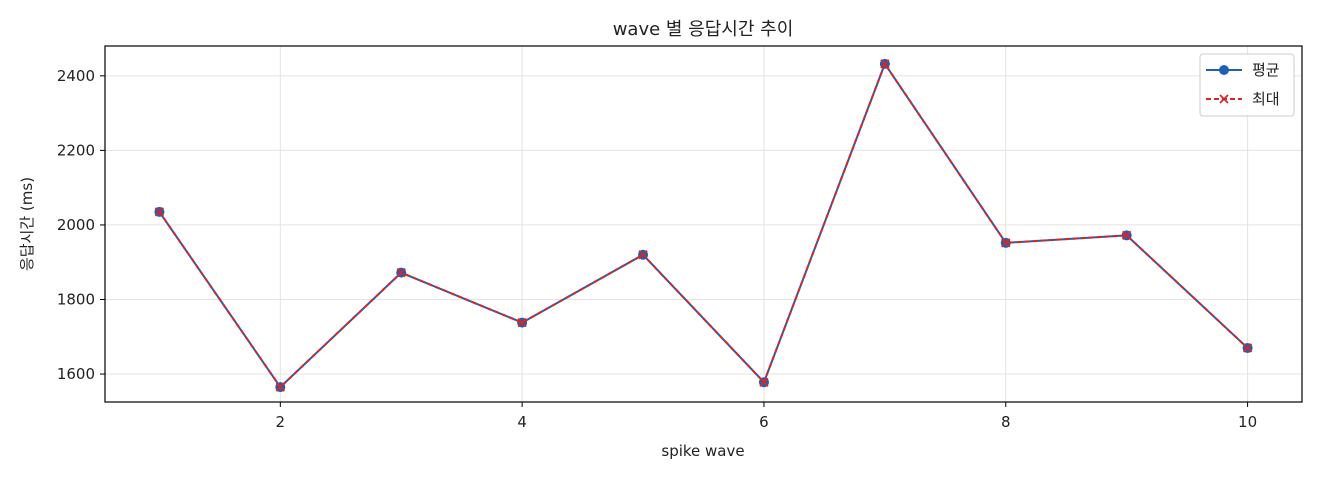 The height and width of the screenshot is (484, 1320). What do you see at coordinates (1266, 70) in the screenshot?
I see `legend-label-1: 평균` at bounding box center [1266, 70].